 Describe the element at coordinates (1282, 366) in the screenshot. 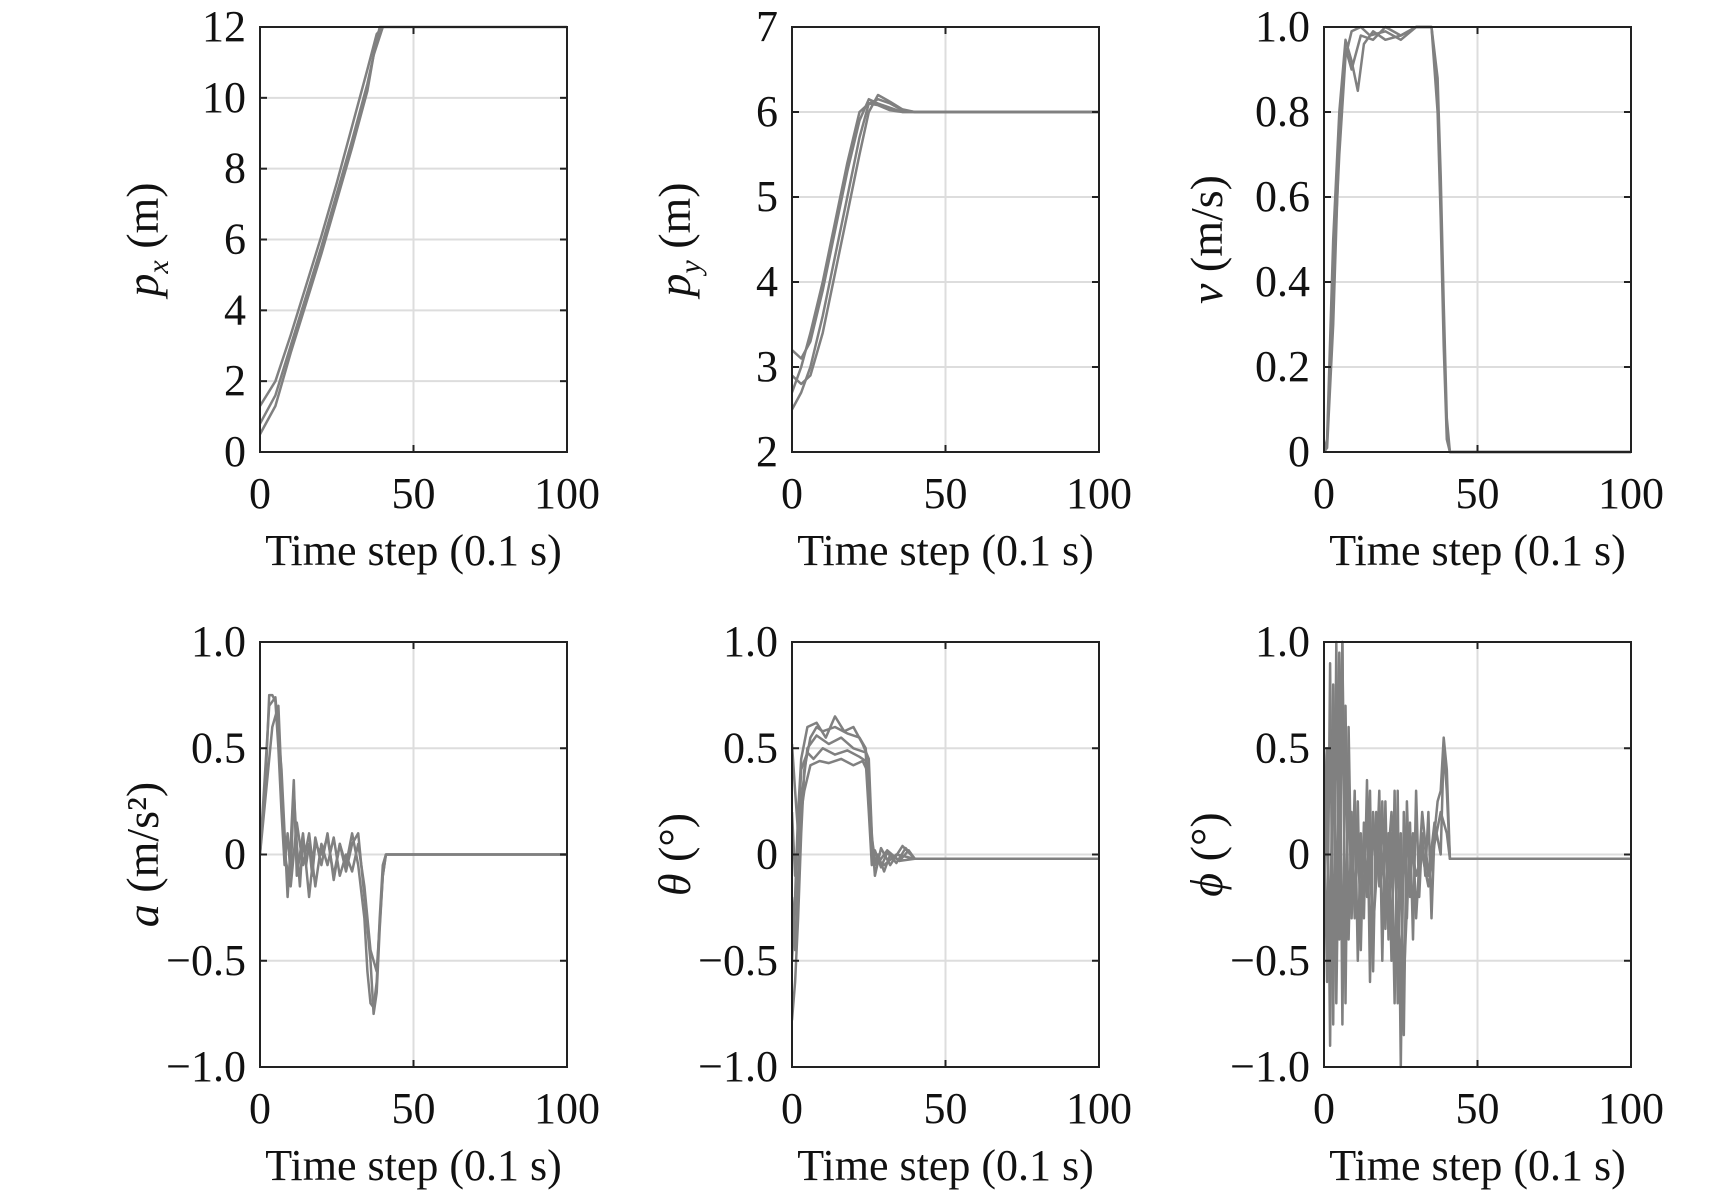

I see `y-tick-label: 0.2` at that location.